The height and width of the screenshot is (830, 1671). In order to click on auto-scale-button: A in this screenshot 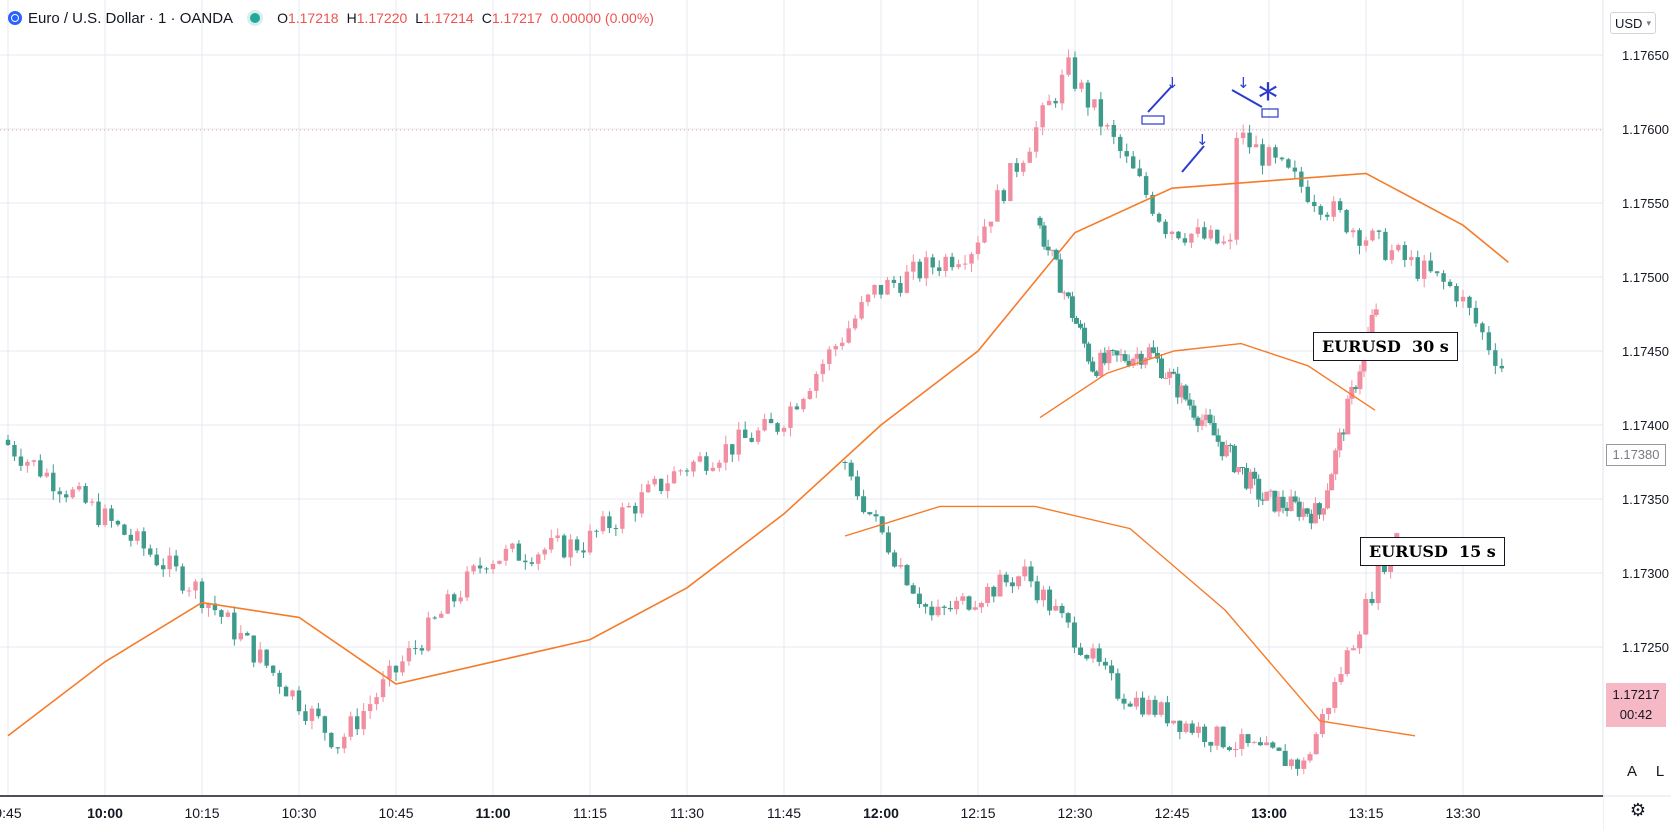, I will do `click(1632, 771)`.